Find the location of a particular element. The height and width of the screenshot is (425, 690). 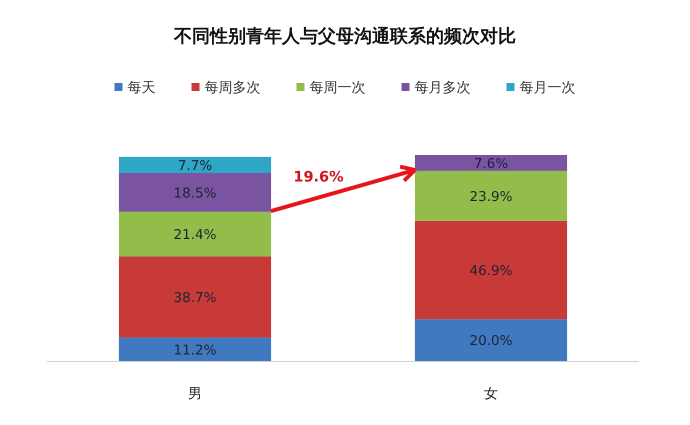

data-label: 7.7% is located at coordinates (195, 166).